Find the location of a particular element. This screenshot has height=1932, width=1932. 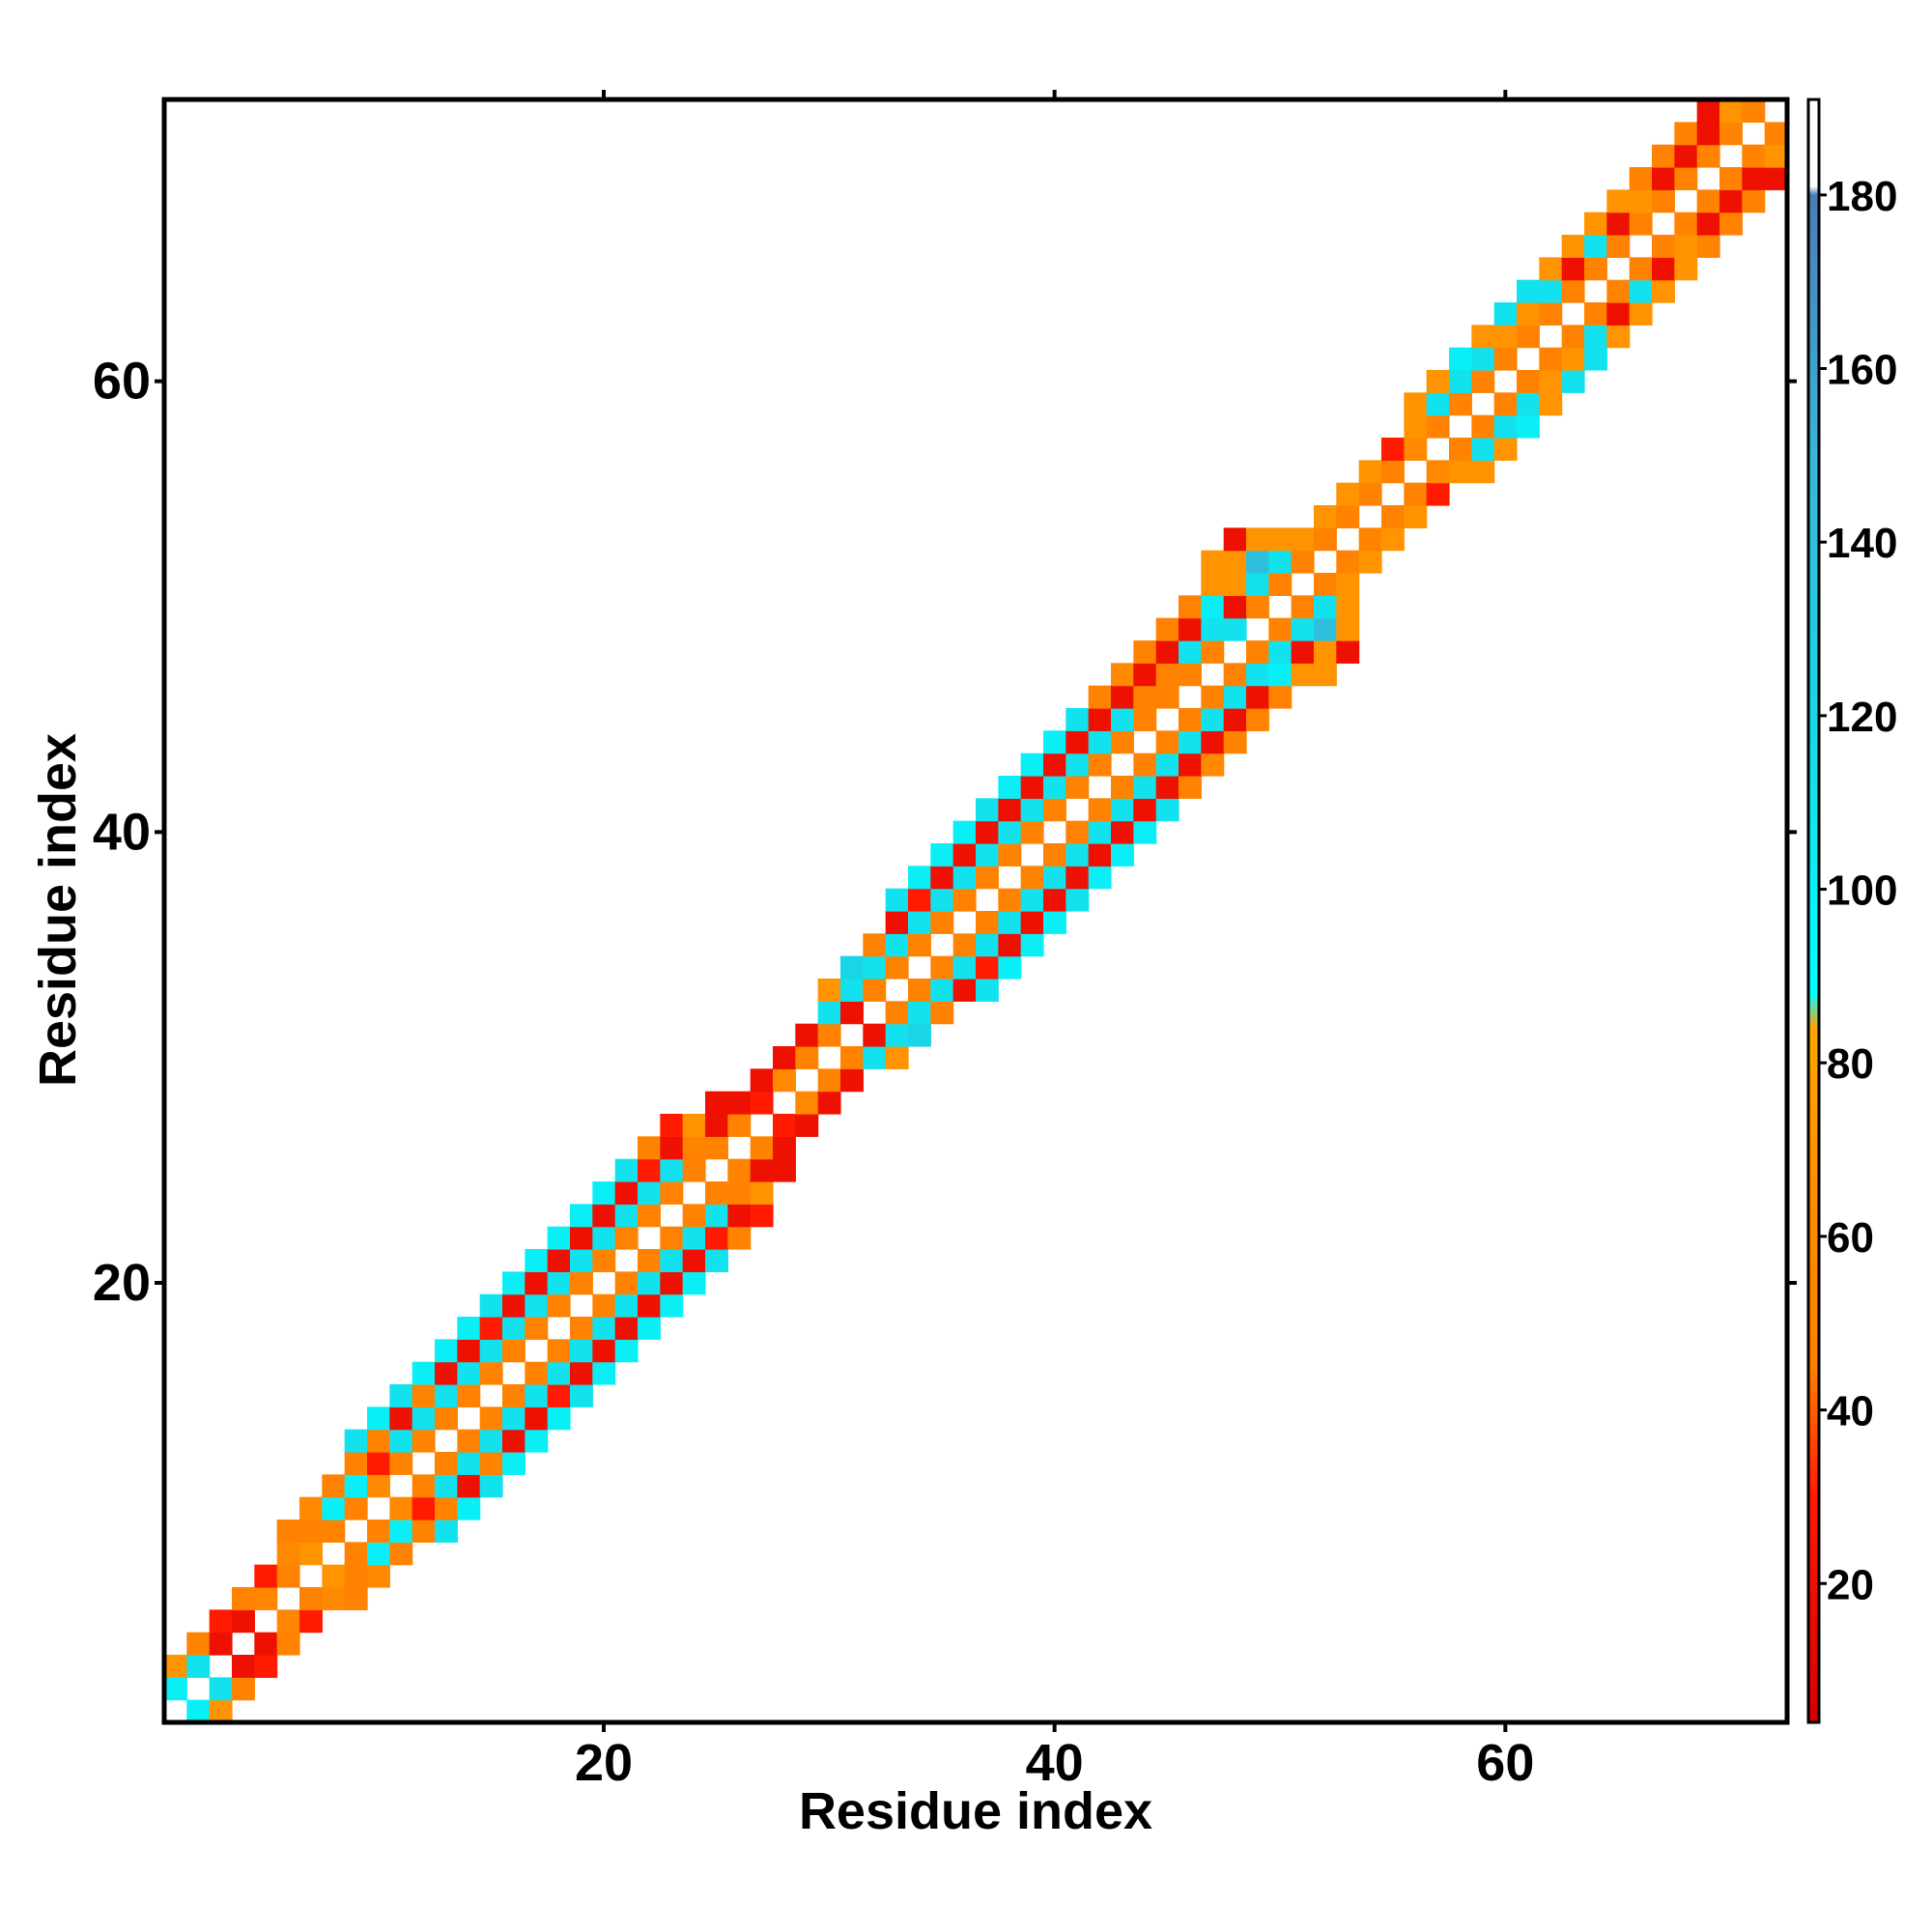

colorbar-bar is located at coordinates (1813, 911).